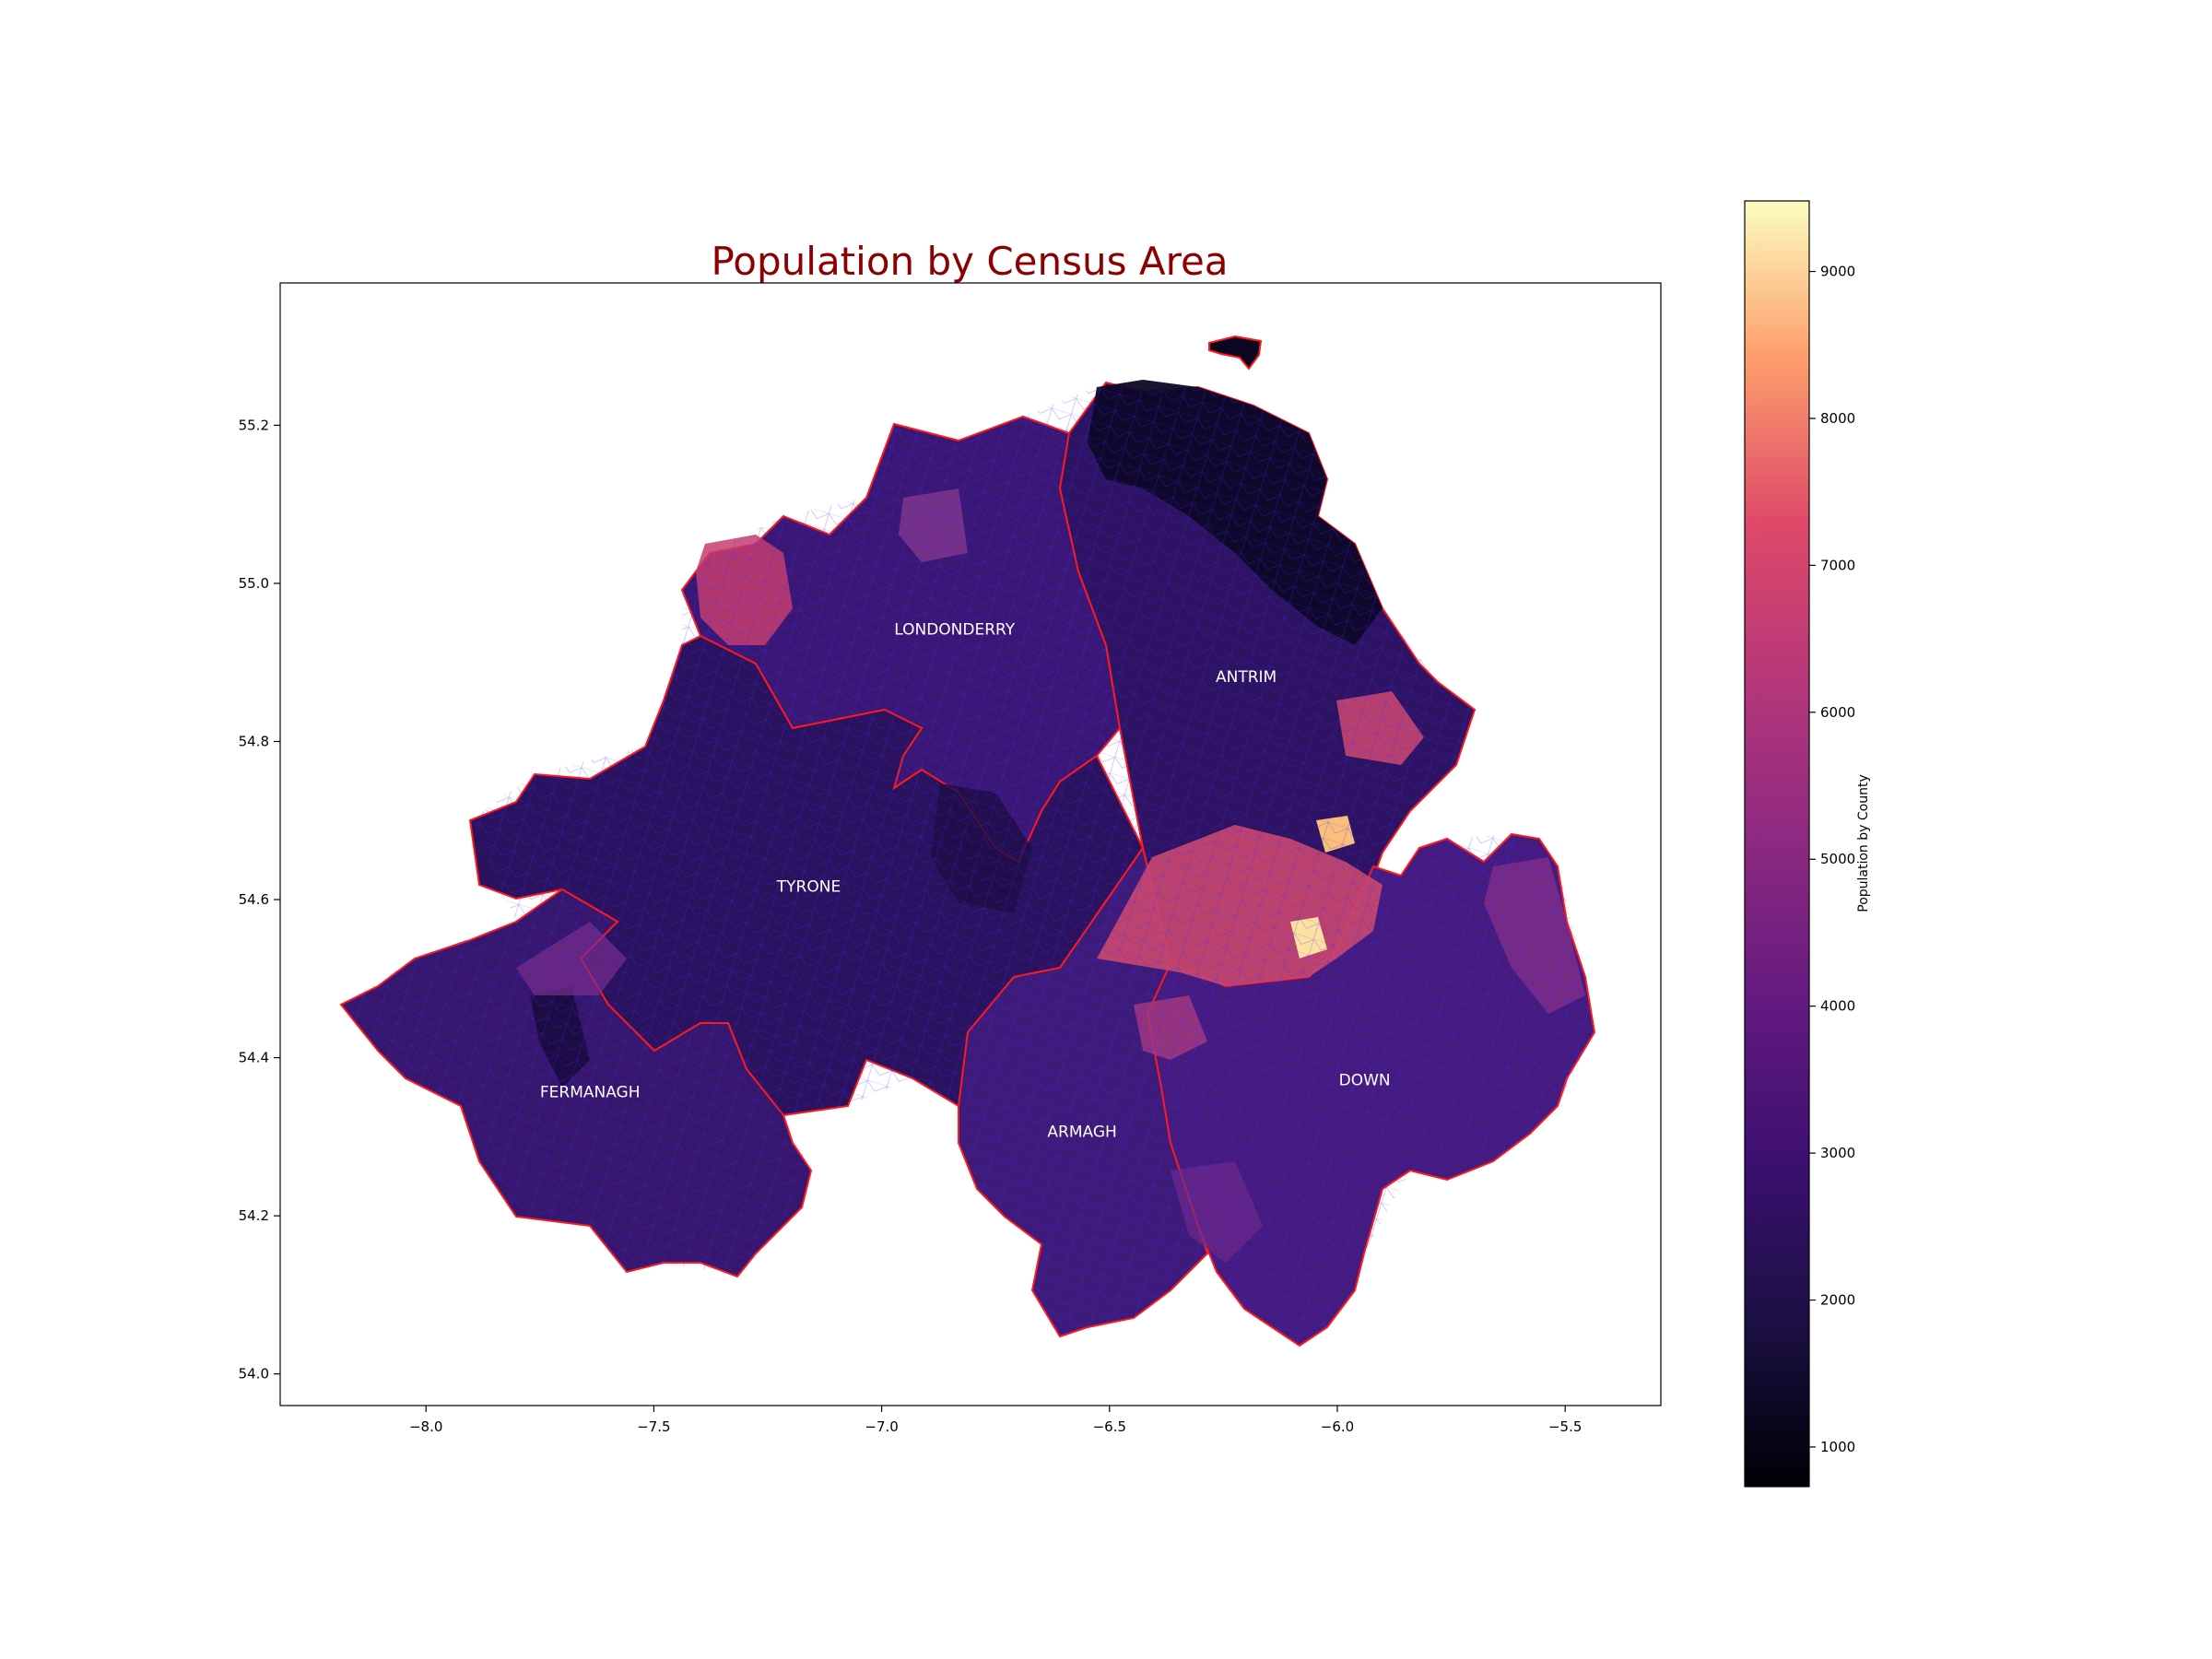 This screenshot has width=2212, height=1659. What do you see at coordinates (1837, 712) in the screenshot?
I see `colorbar-tick-label: 6000` at bounding box center [1837, 712].